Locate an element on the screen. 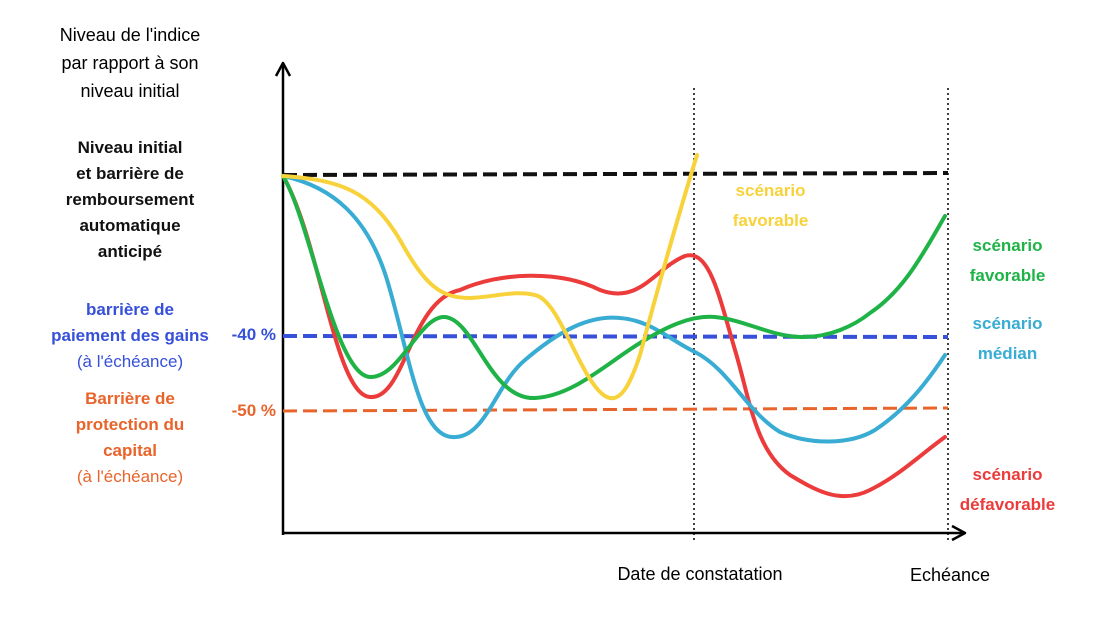 This screenshot has width=1100, height=619. capital-barrier-level: -50 % is located at coordinates (253, 410).